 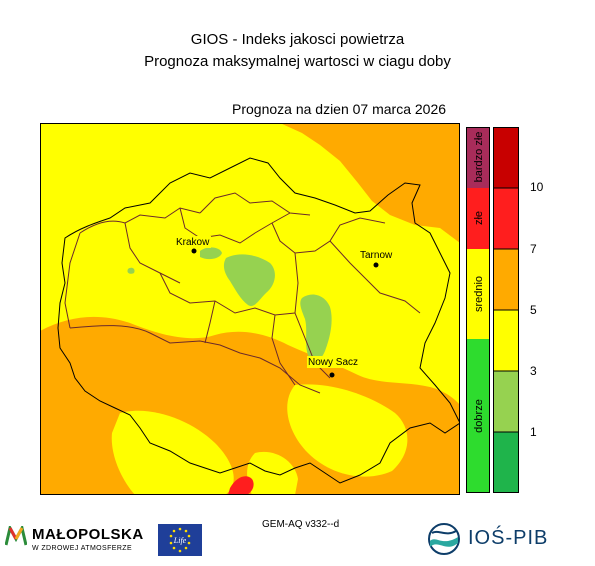 I want to click on category-legend-frame, so click(x=478, y=310).